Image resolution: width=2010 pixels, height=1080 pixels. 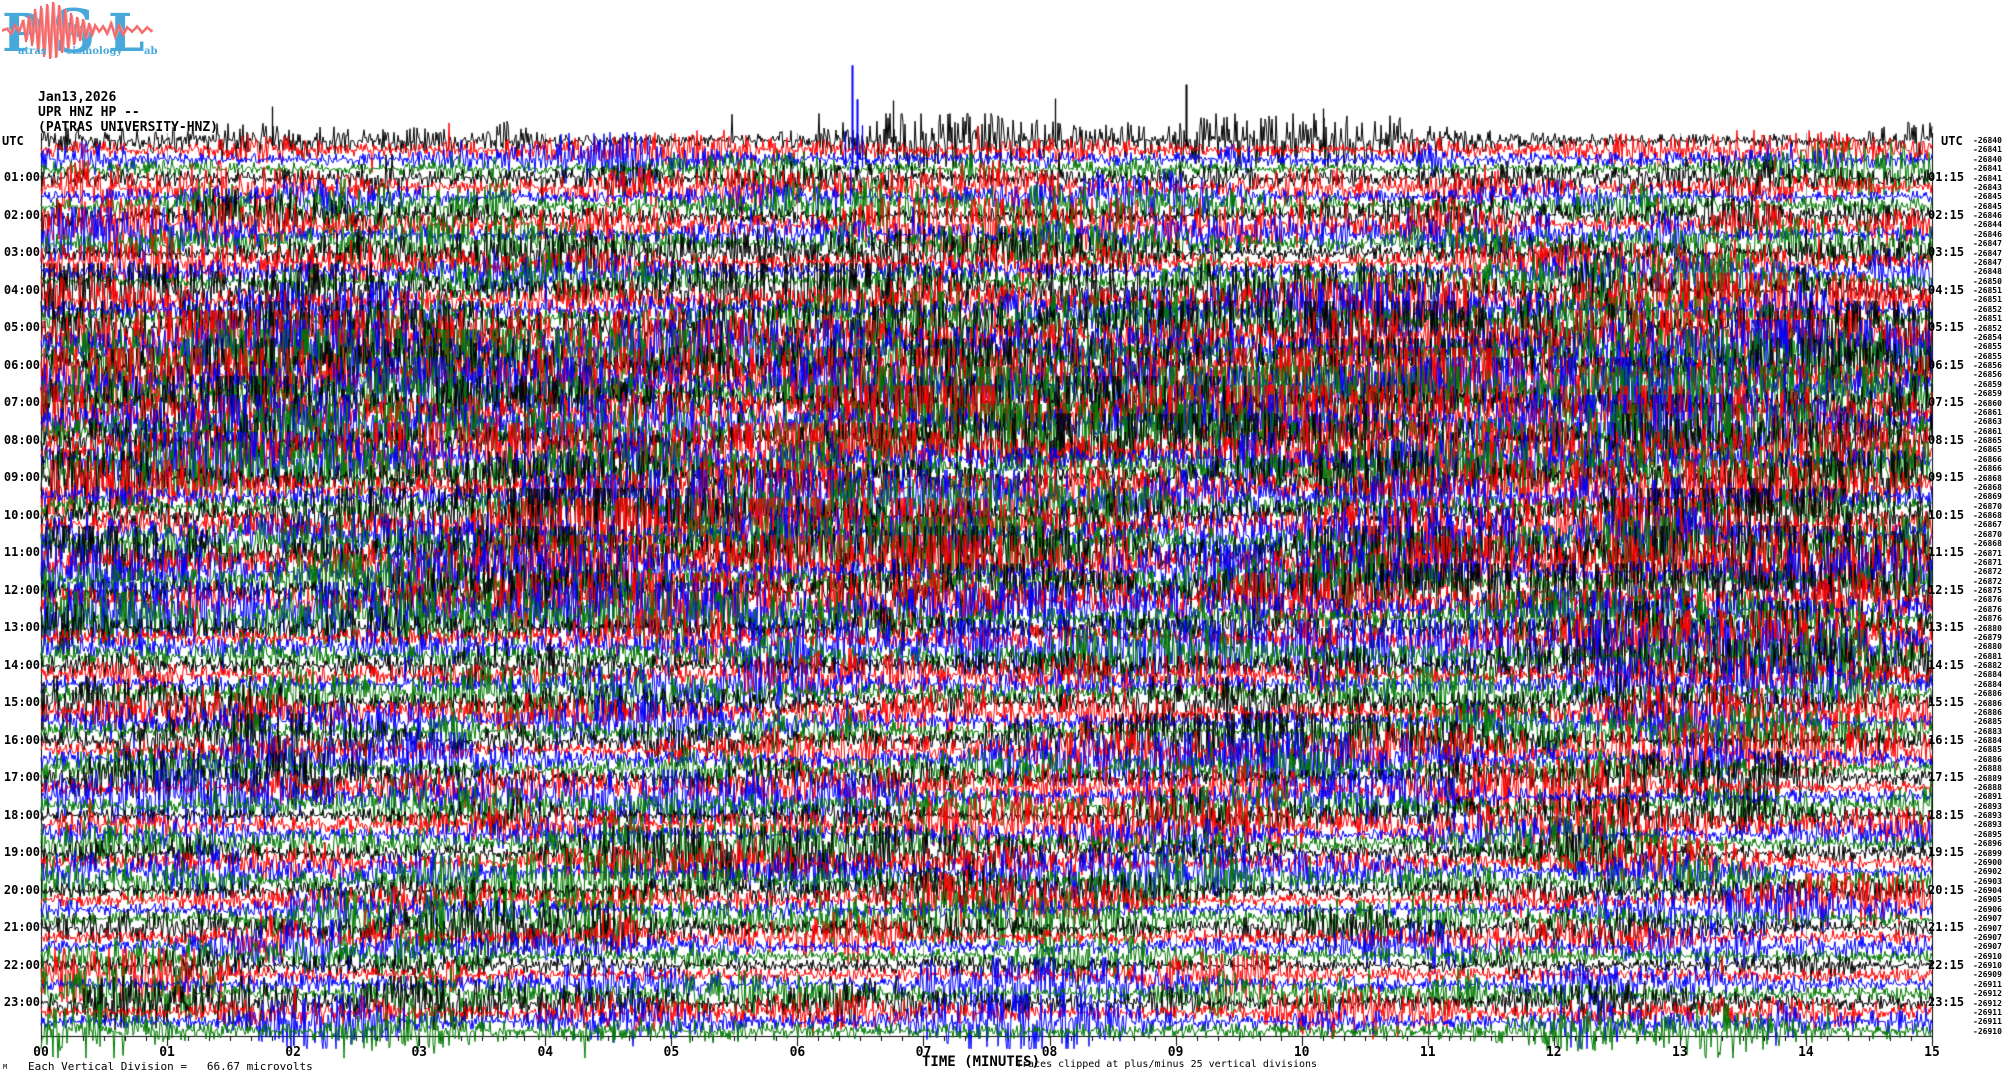 What do you see at coordinates (107, 1066) in the screenshot?
I see `footer-scale-label: Each Vertical Division =` at bounding box center [107, 1066].